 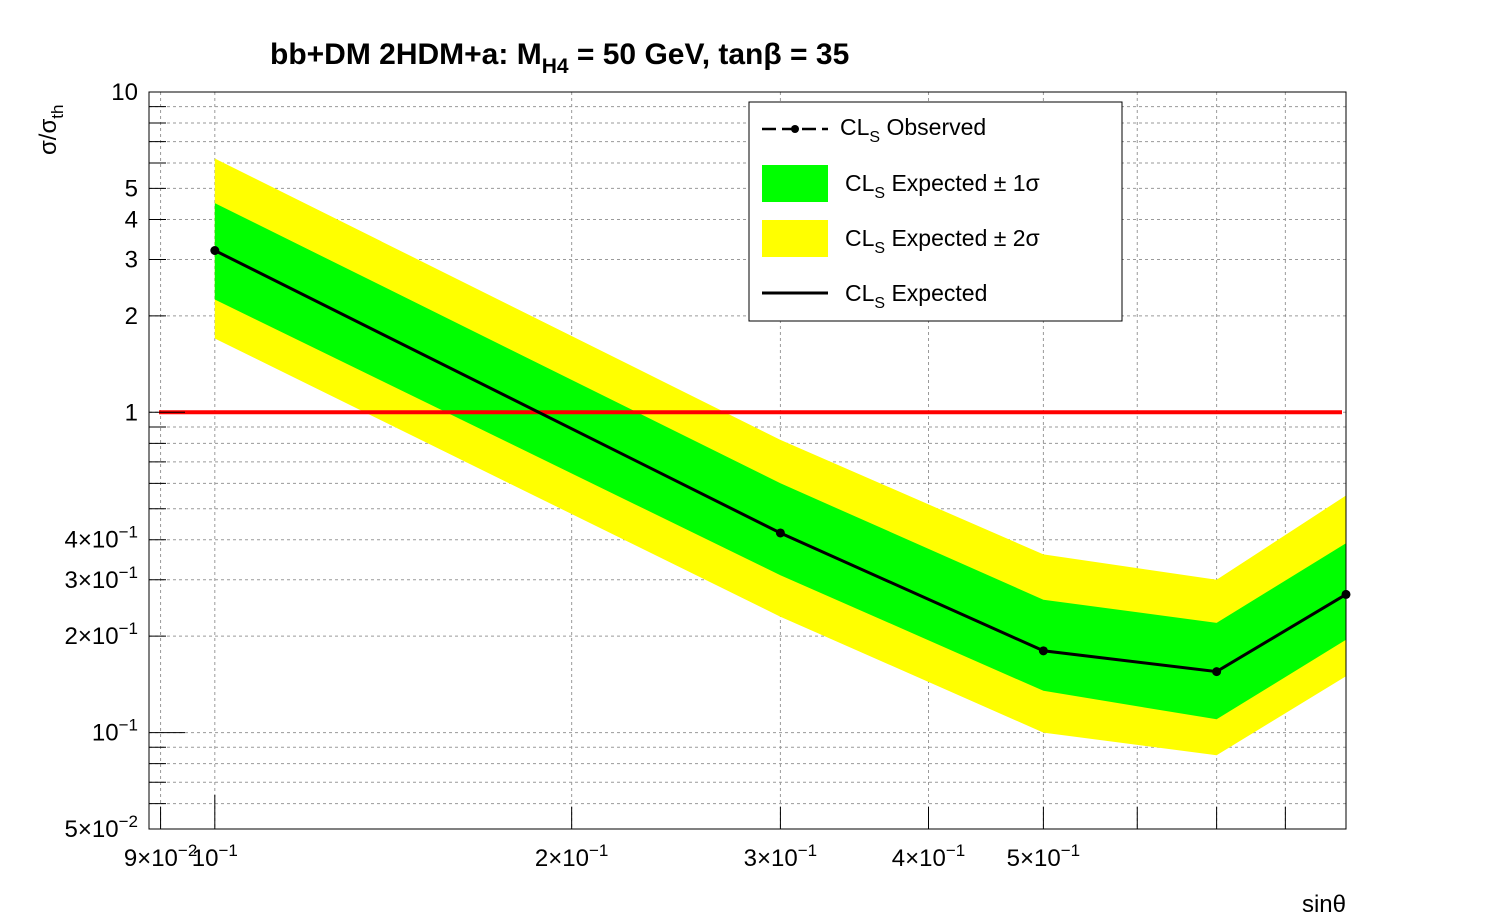 I want to click on y-tick-label: 5×10⁻², so click(x=101, y=827).